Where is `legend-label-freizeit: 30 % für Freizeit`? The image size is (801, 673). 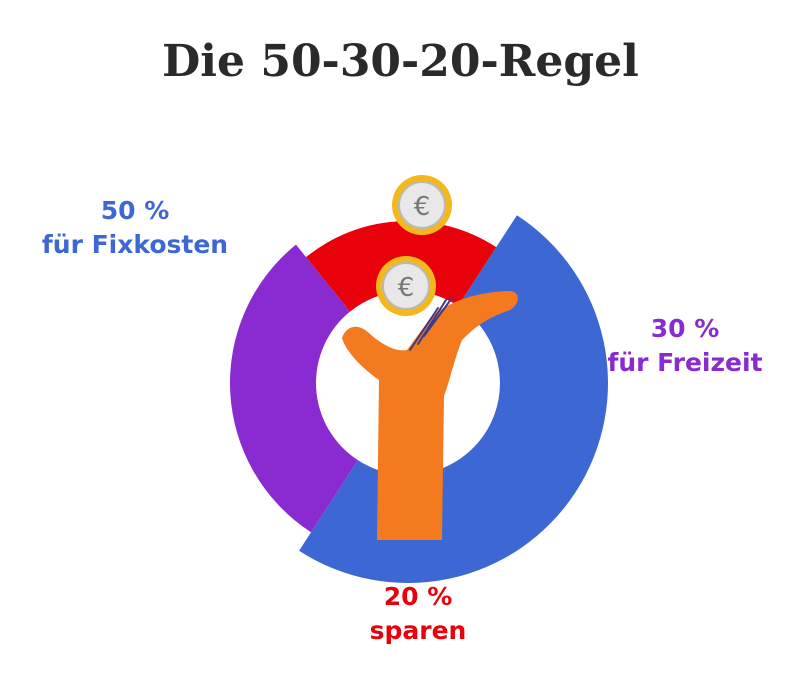
legend-label-freizeit: 30 % für Freizeit is located at coordinates (685, 346).